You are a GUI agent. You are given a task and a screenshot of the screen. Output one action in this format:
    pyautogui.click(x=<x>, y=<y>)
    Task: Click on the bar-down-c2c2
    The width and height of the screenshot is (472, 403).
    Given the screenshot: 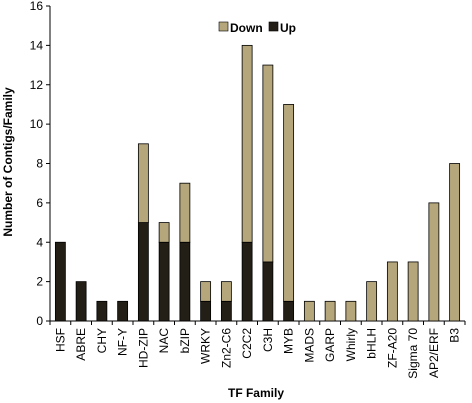 What is the action you would take?
    pyautogui.click(x=247, y=143)
    